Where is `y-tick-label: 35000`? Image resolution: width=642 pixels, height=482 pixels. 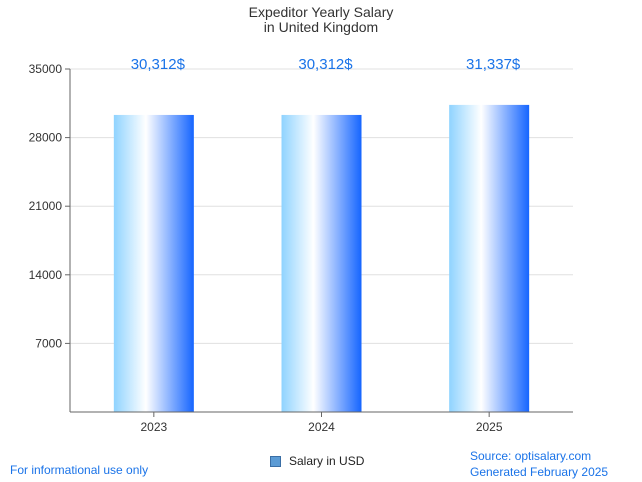
y-tick-label: 35000 is located at coordinates (46, 69).